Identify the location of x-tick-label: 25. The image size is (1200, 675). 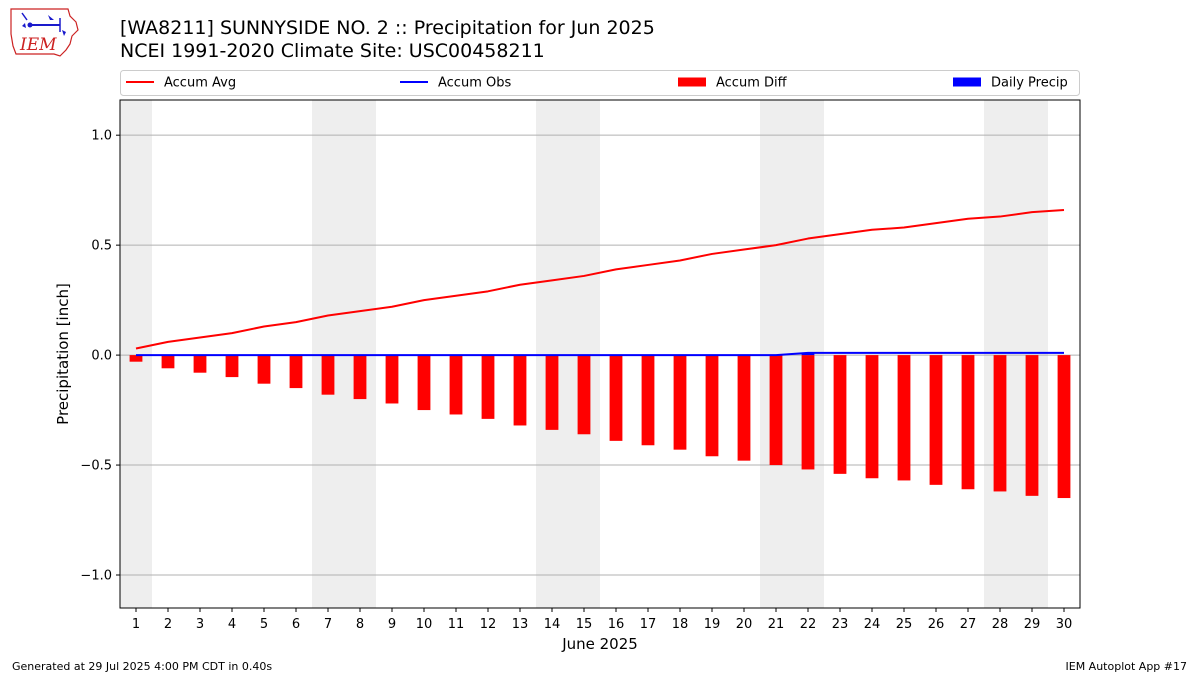
(904, 624).